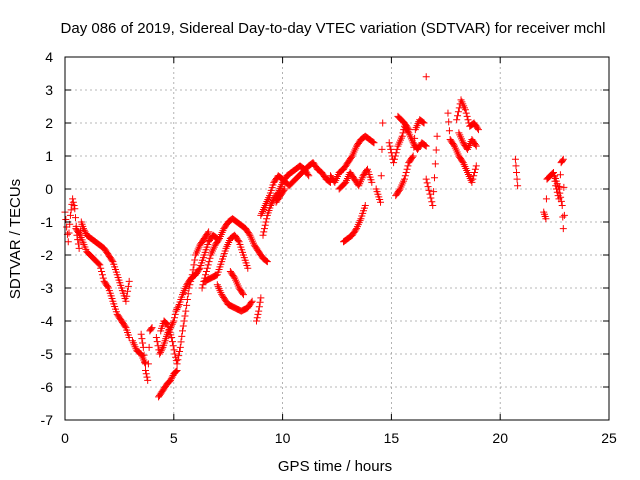 Image resolution: width=640 pixels, height=480 pixels. What do you see at coordinates (47, 321) in the screenshot?
I see `y-tick-label: -4` at bounding box center [47, 321].